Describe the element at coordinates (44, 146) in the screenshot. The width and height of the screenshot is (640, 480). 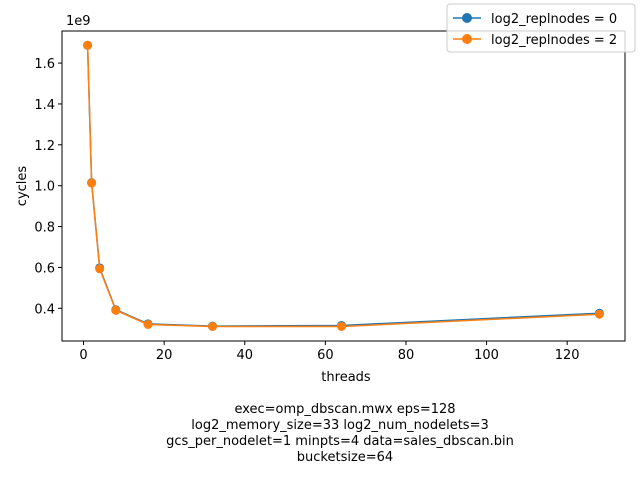
I see `y-tick-label-4: 1.2` at that location.